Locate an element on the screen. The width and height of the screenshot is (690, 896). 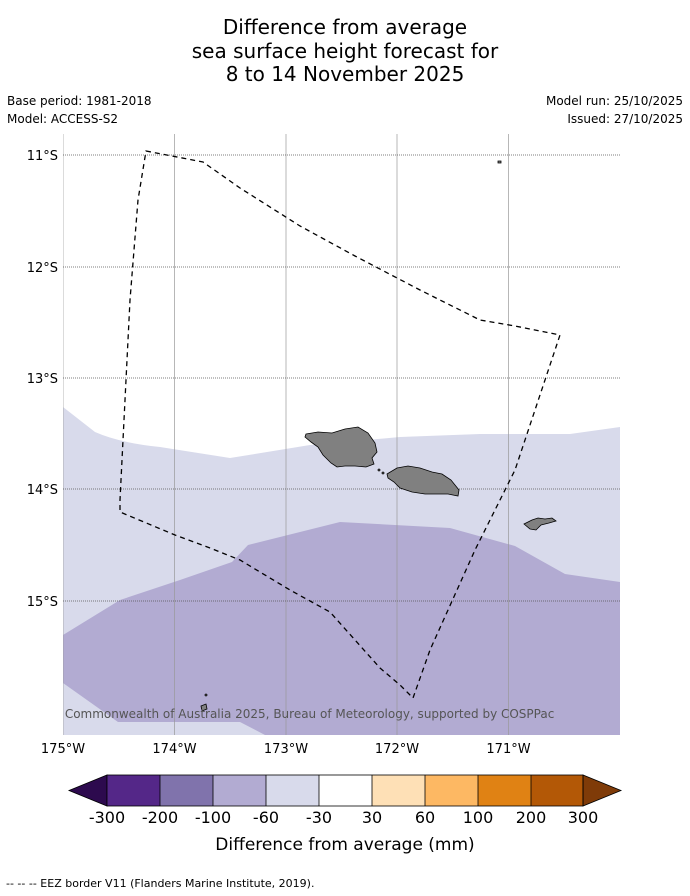
tick-label: -300 is located at coordinates (107, 817).